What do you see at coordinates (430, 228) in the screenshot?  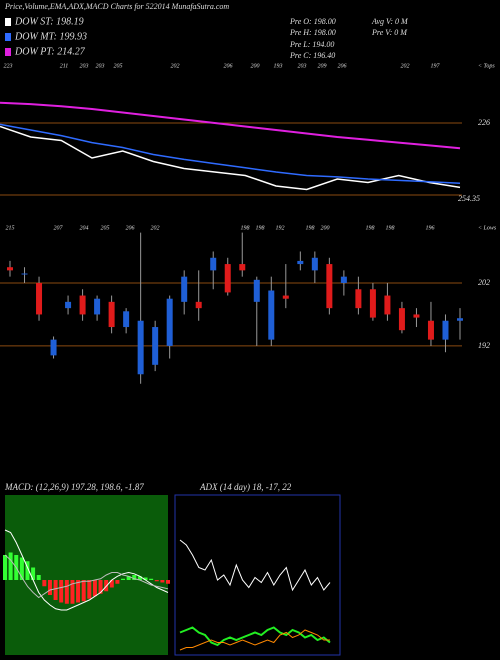 I see `low-label: 196` at bounding box center [430, 228].